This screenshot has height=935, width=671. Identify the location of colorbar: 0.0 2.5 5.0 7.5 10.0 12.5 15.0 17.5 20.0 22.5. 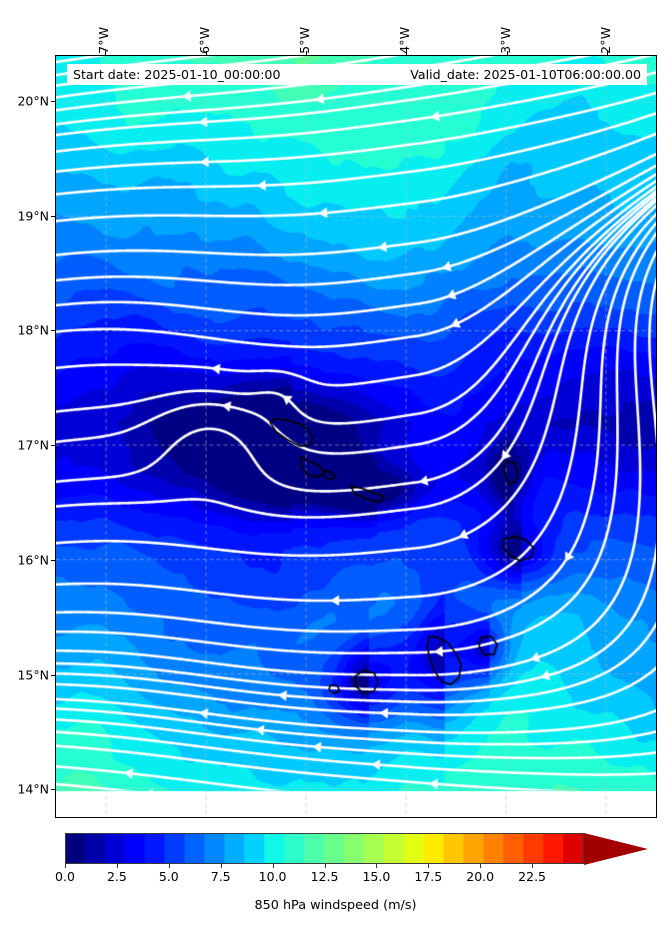
(351, 858).